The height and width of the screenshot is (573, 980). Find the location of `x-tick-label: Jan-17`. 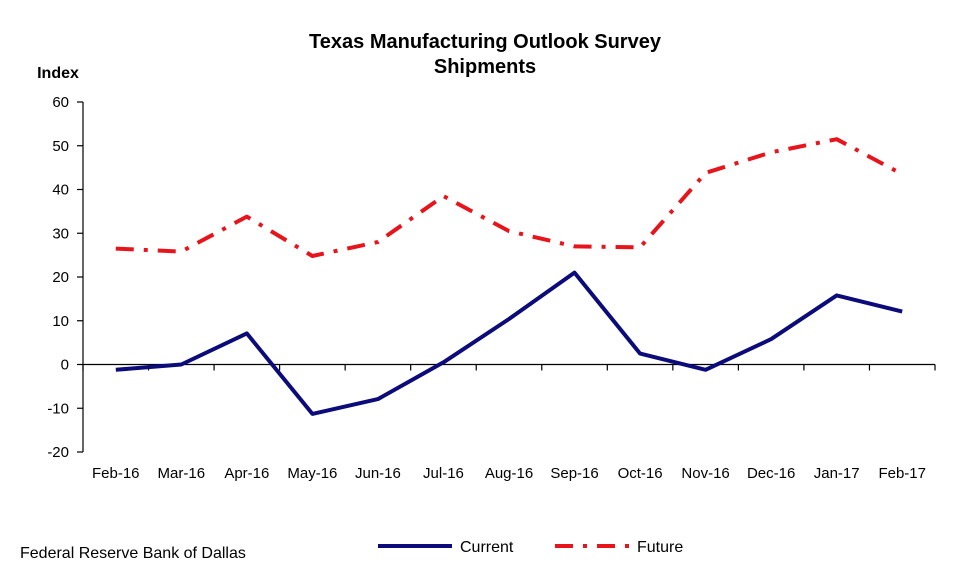

x-tick-label: Jan-17 is located at coordinates (837, 473).